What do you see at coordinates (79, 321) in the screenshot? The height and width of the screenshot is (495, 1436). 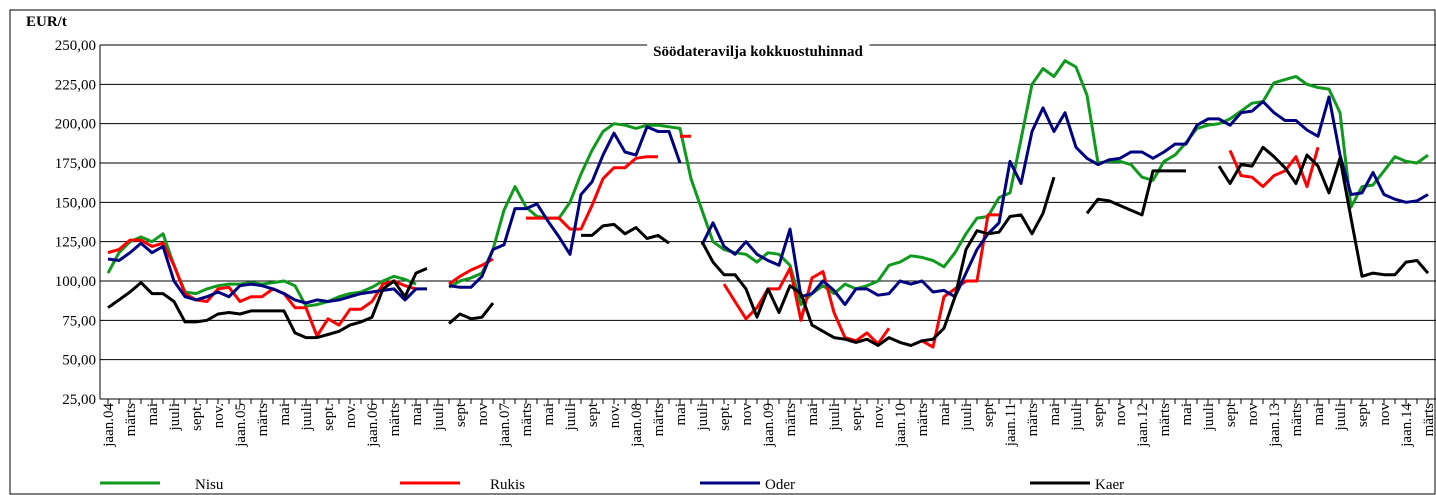 I see `y-tick-label: 75,00` at bounding box center [79, 321].